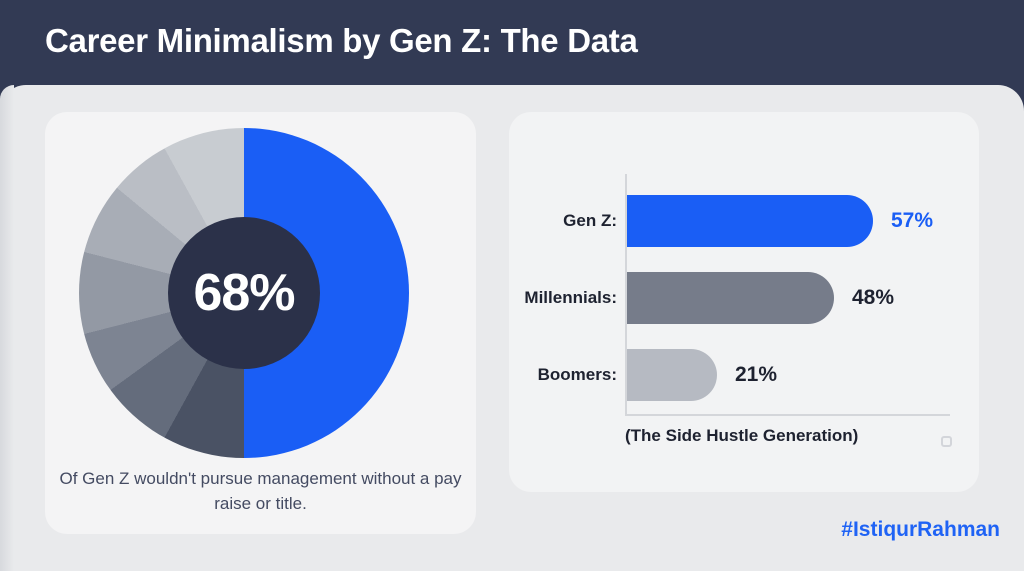  What do you see at coordinates (742, 435) in the screenshot?
I see `bar-chart-caption: (The Side Hustle Generation)` at bounding box center [742, 435].